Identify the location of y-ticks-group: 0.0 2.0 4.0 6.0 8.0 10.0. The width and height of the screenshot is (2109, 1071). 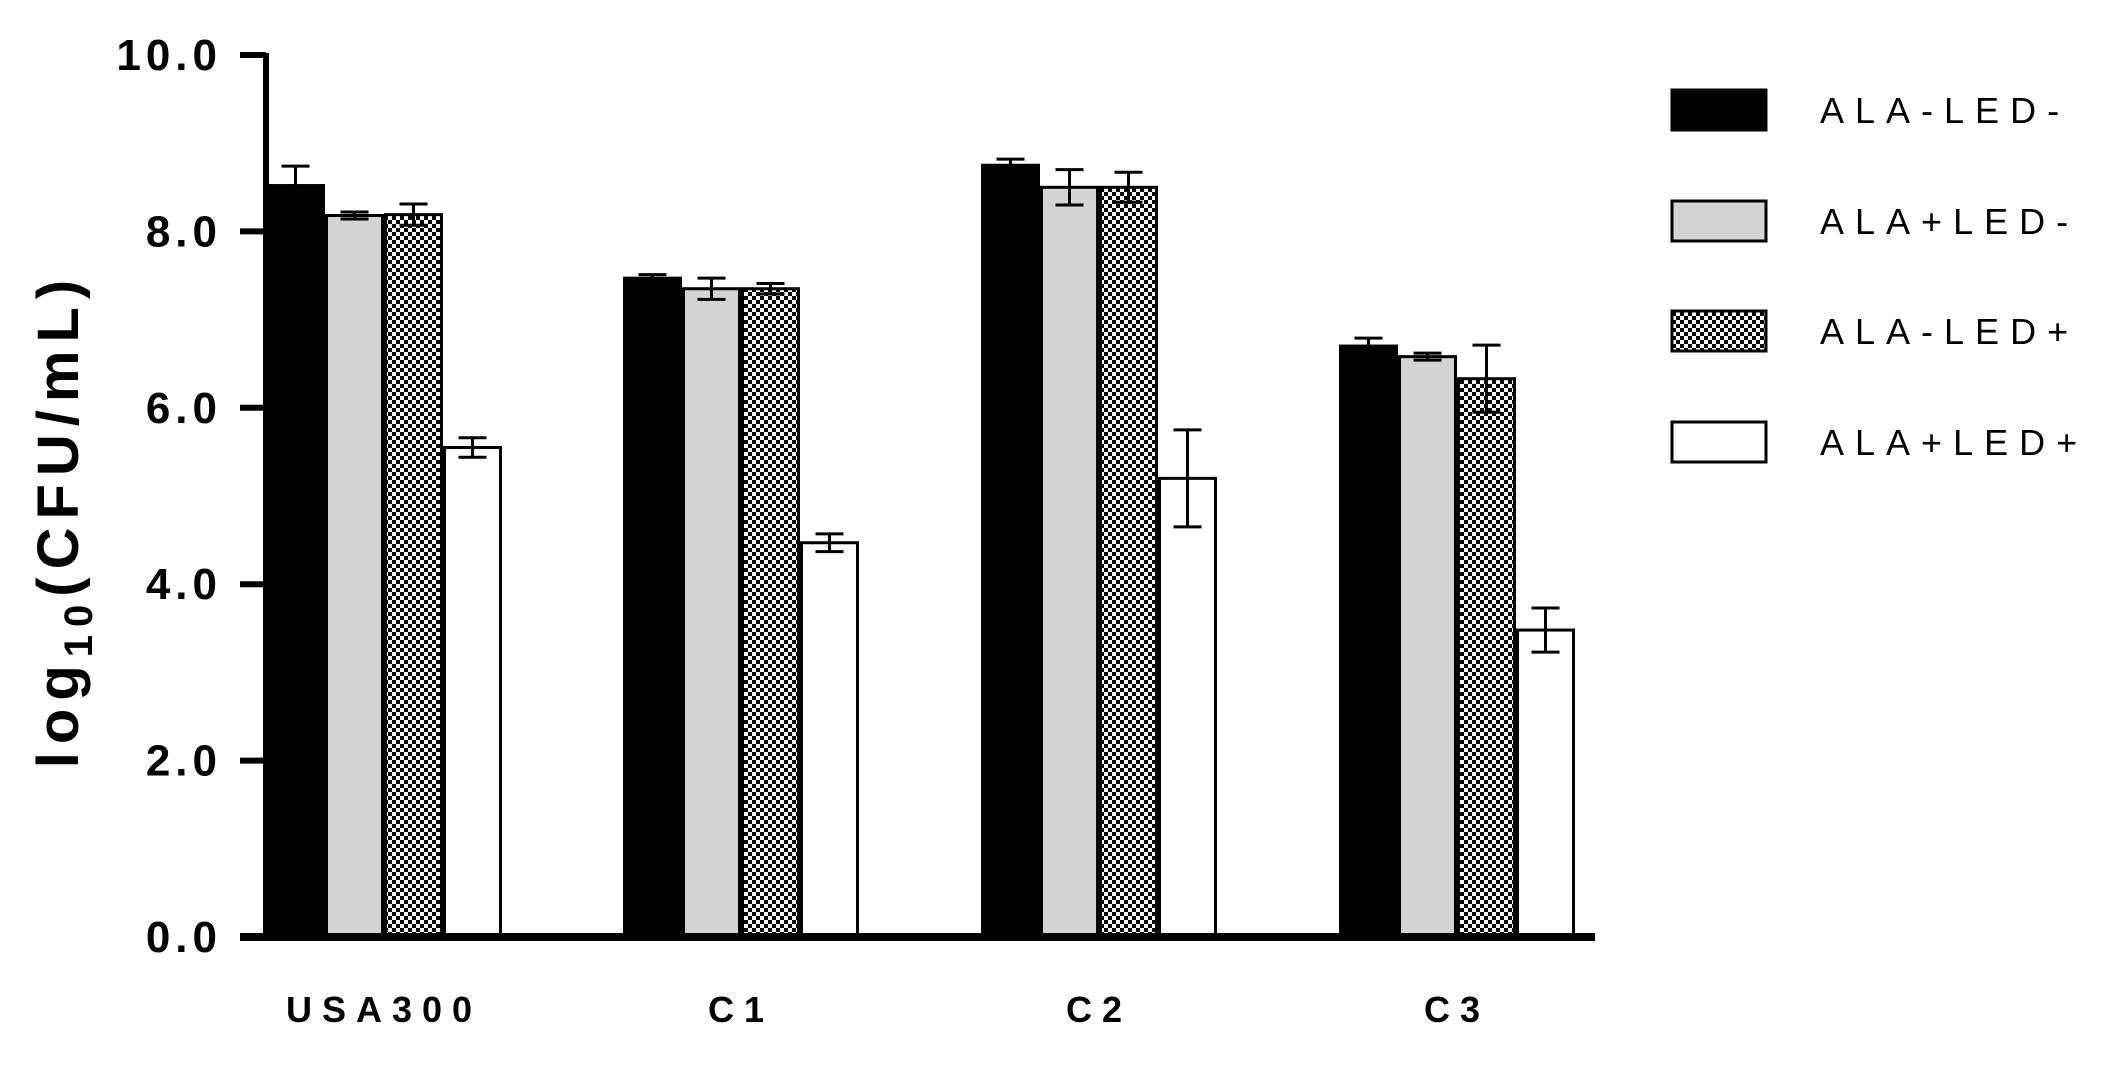
(191, 496).